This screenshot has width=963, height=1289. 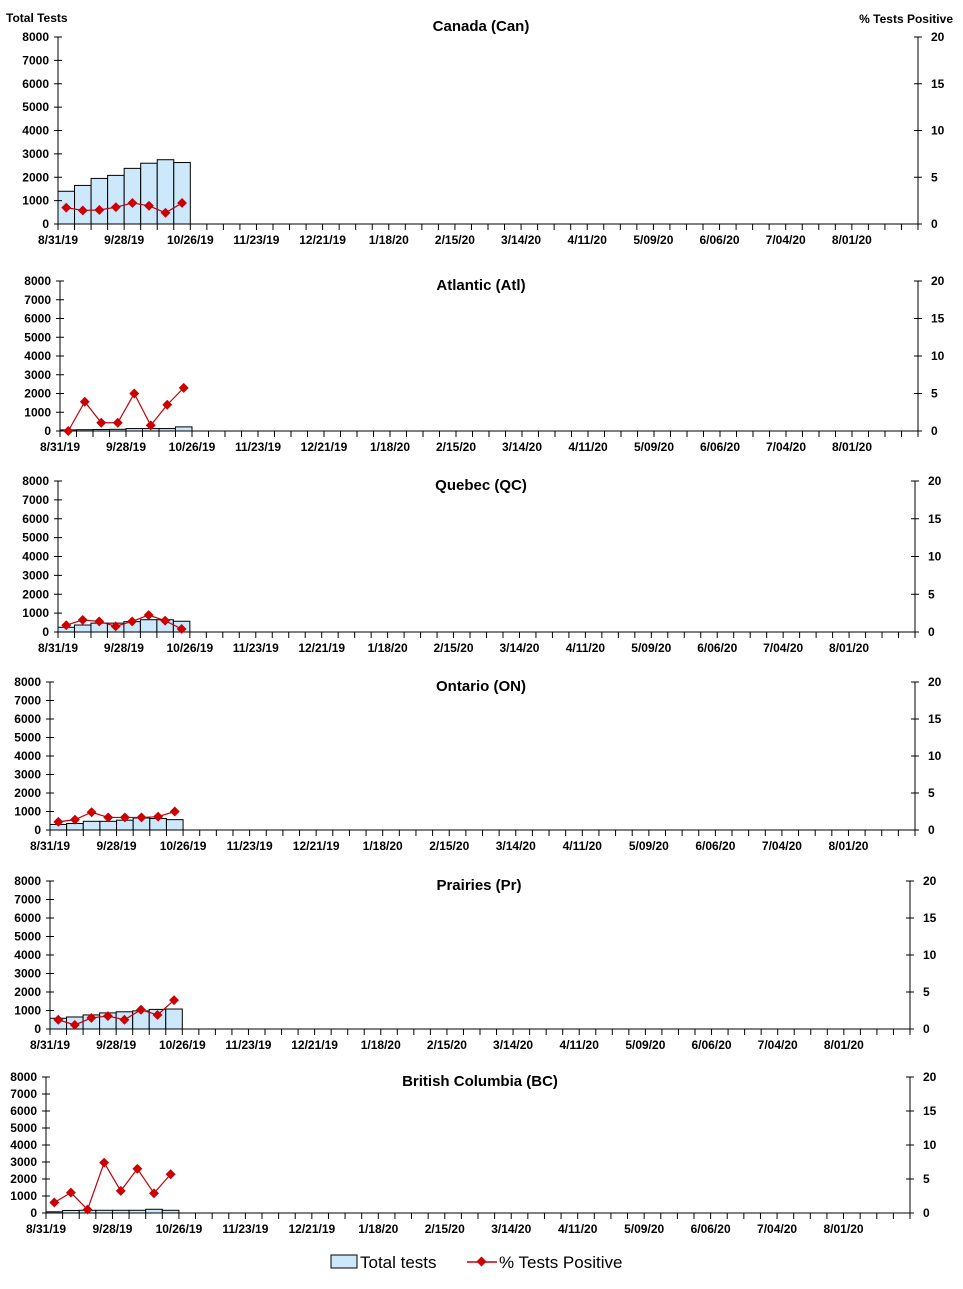 What do you see at coordinates (906, 19) in the screenshot?
I see `right-axis-label: % Tests Positive` at bounding box center [906, 19].